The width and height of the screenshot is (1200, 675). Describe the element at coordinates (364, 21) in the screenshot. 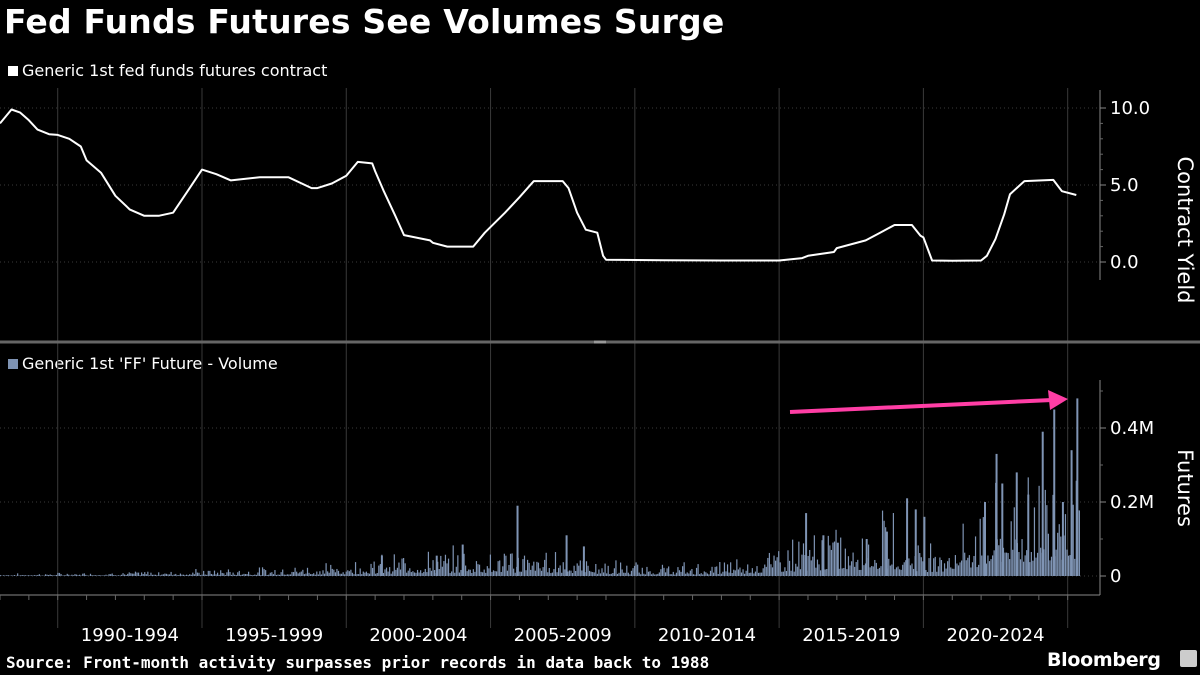

I see `chart-title: Fed Funds Futures See Volumes Surge` at that location.